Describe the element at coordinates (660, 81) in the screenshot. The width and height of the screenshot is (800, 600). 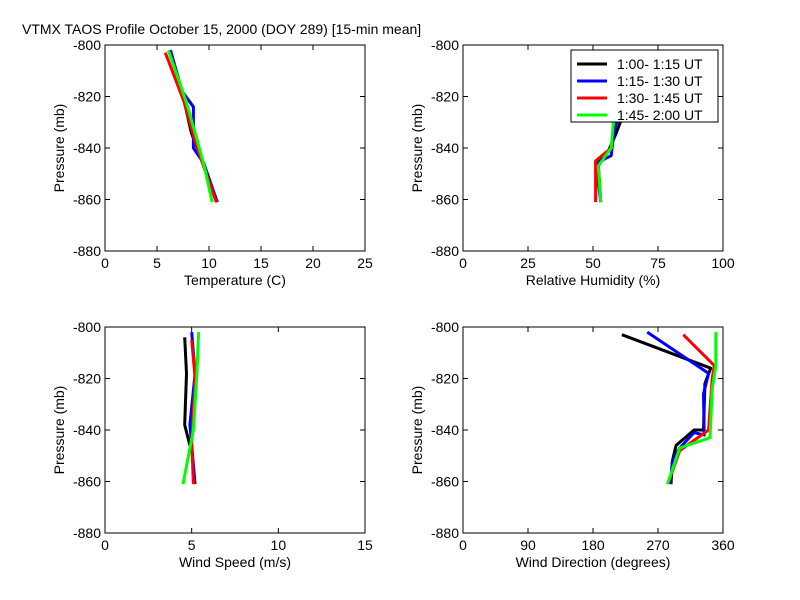
I see `legend-label-2: 1:15- 1:30 UT` at that location.